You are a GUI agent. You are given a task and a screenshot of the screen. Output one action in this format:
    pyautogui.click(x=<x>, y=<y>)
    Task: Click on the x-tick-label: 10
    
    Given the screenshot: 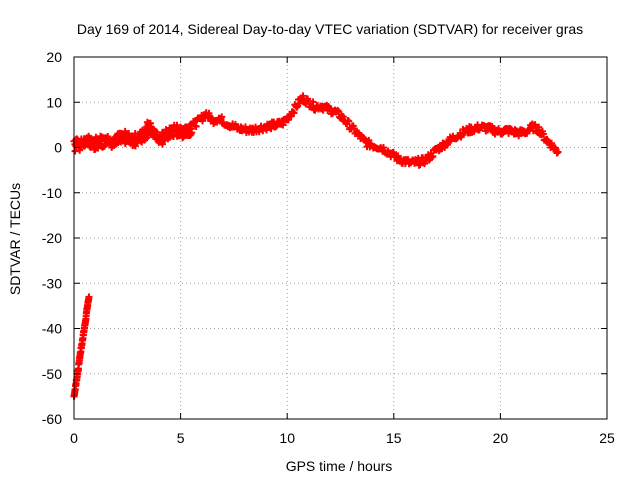 What is the action you would take?
    pyautogui.click(x=287, y=438)
    